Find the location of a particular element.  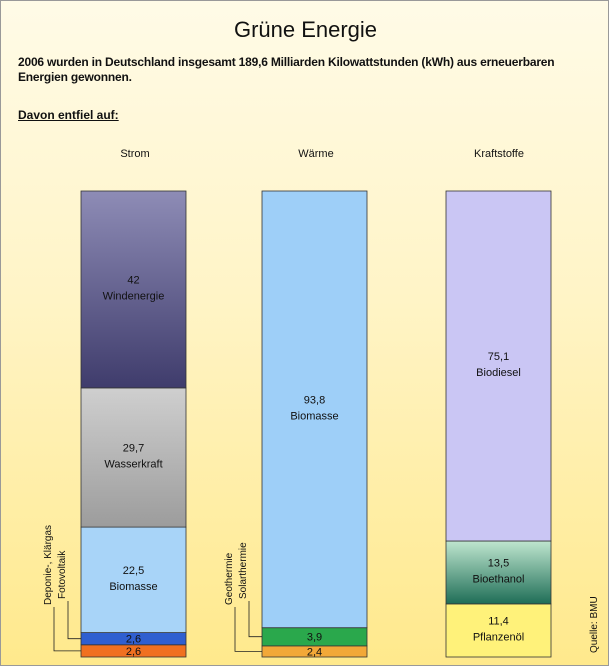

callout-line-waerme-geothermie is located at coordinates (248, 629).